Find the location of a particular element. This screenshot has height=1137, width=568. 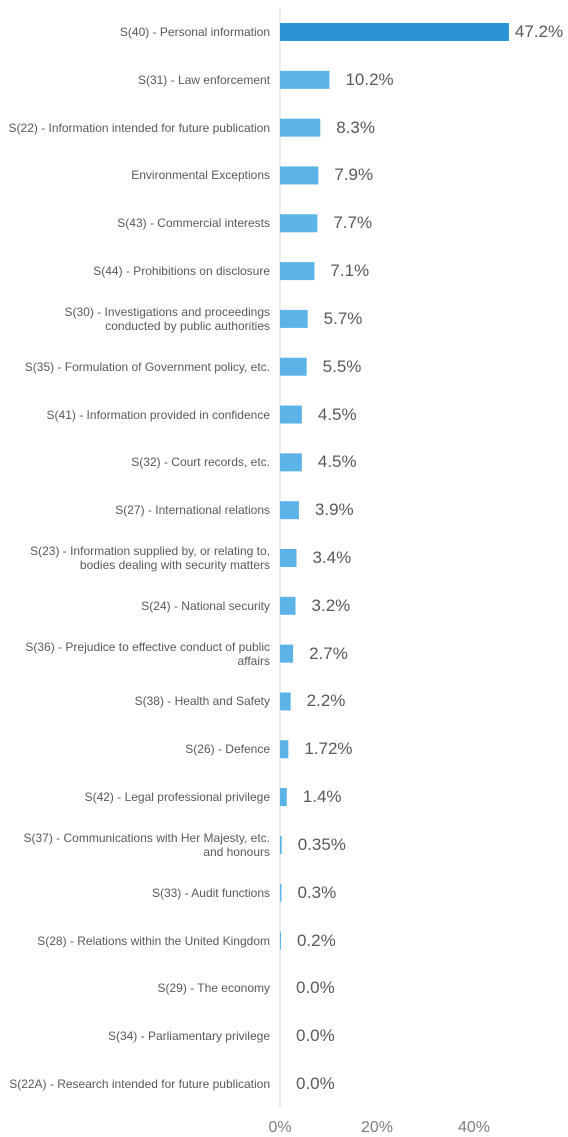

category-label: S(34) - Parliamentary privilege is located at coordinates (188, 1036).